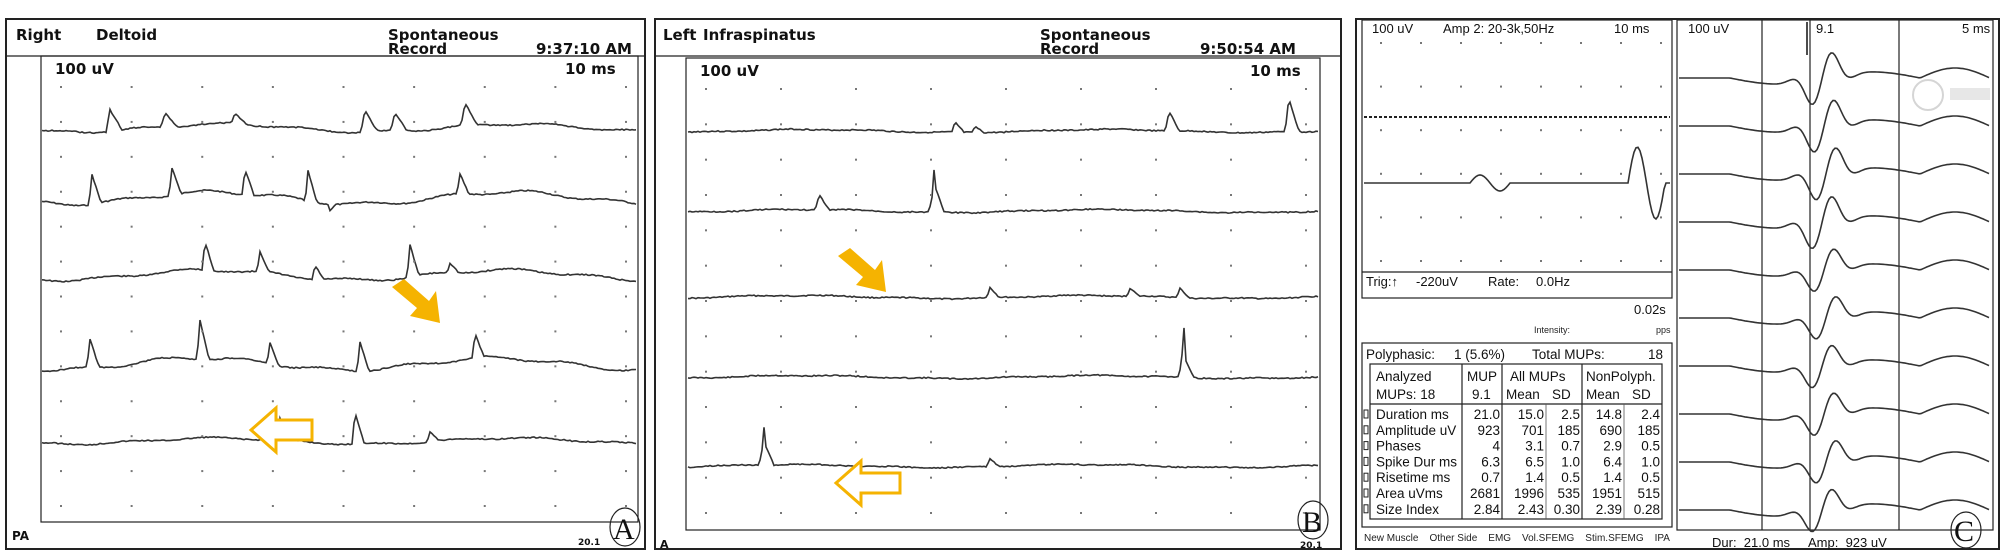 Image resolution: width=2003 pixels, height=556 pixels. What do you see at coordinates (1568, 430) in the screenshot?
I see `cell-all-sd: 185` at bounding box center [1568, 430].